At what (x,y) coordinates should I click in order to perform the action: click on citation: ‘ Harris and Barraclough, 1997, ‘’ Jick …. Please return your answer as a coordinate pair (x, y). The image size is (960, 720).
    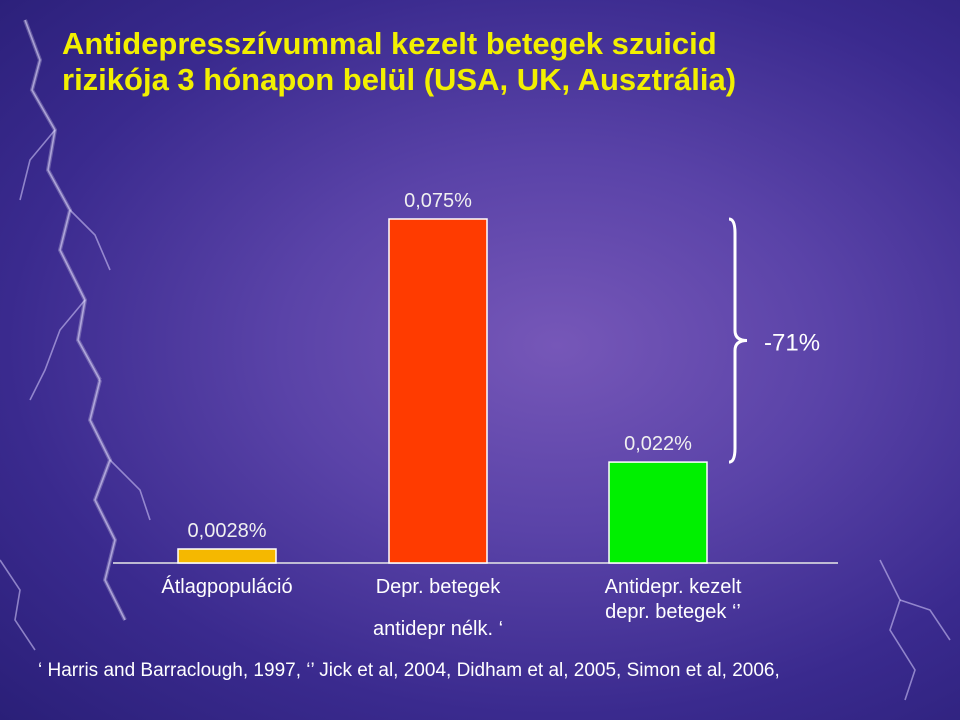
    Looking at the image, I should click on (409, 670).